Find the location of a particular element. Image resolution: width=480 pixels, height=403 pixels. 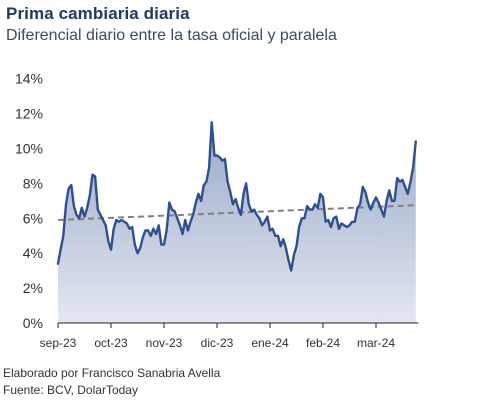

x-tick-label: feb-24 is located at coordinates (323, 343).